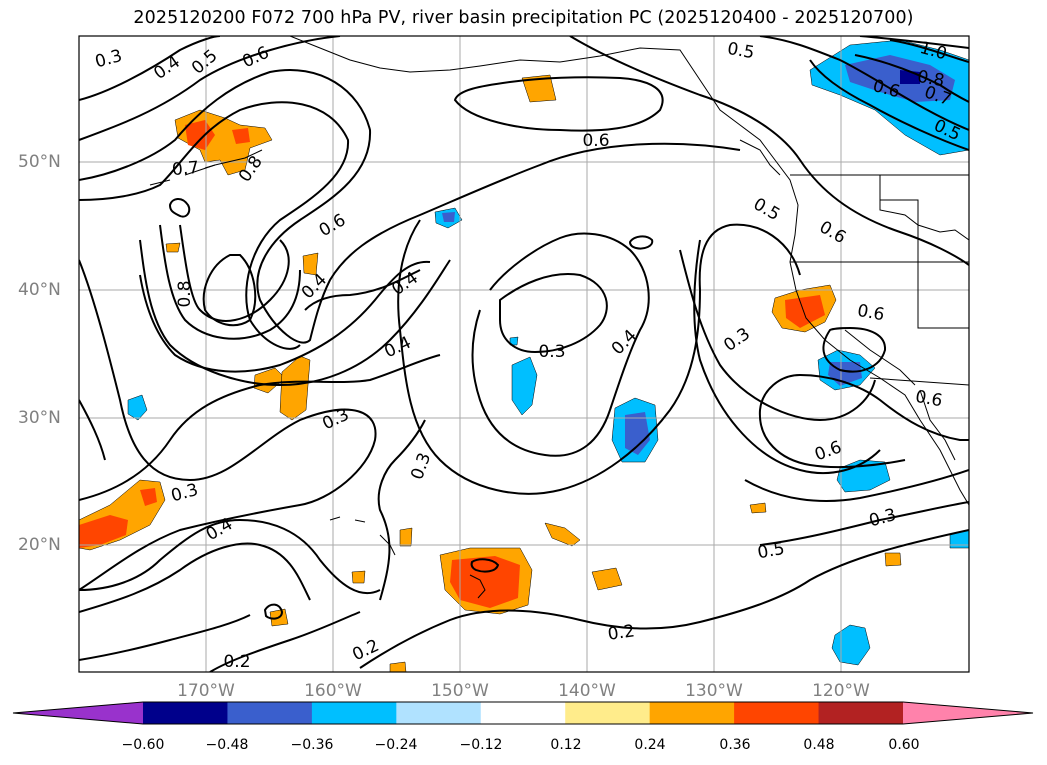  Describe the element at coordinates (39, 418) in the screenshot. I see `lat-label: 30°N` at that location.